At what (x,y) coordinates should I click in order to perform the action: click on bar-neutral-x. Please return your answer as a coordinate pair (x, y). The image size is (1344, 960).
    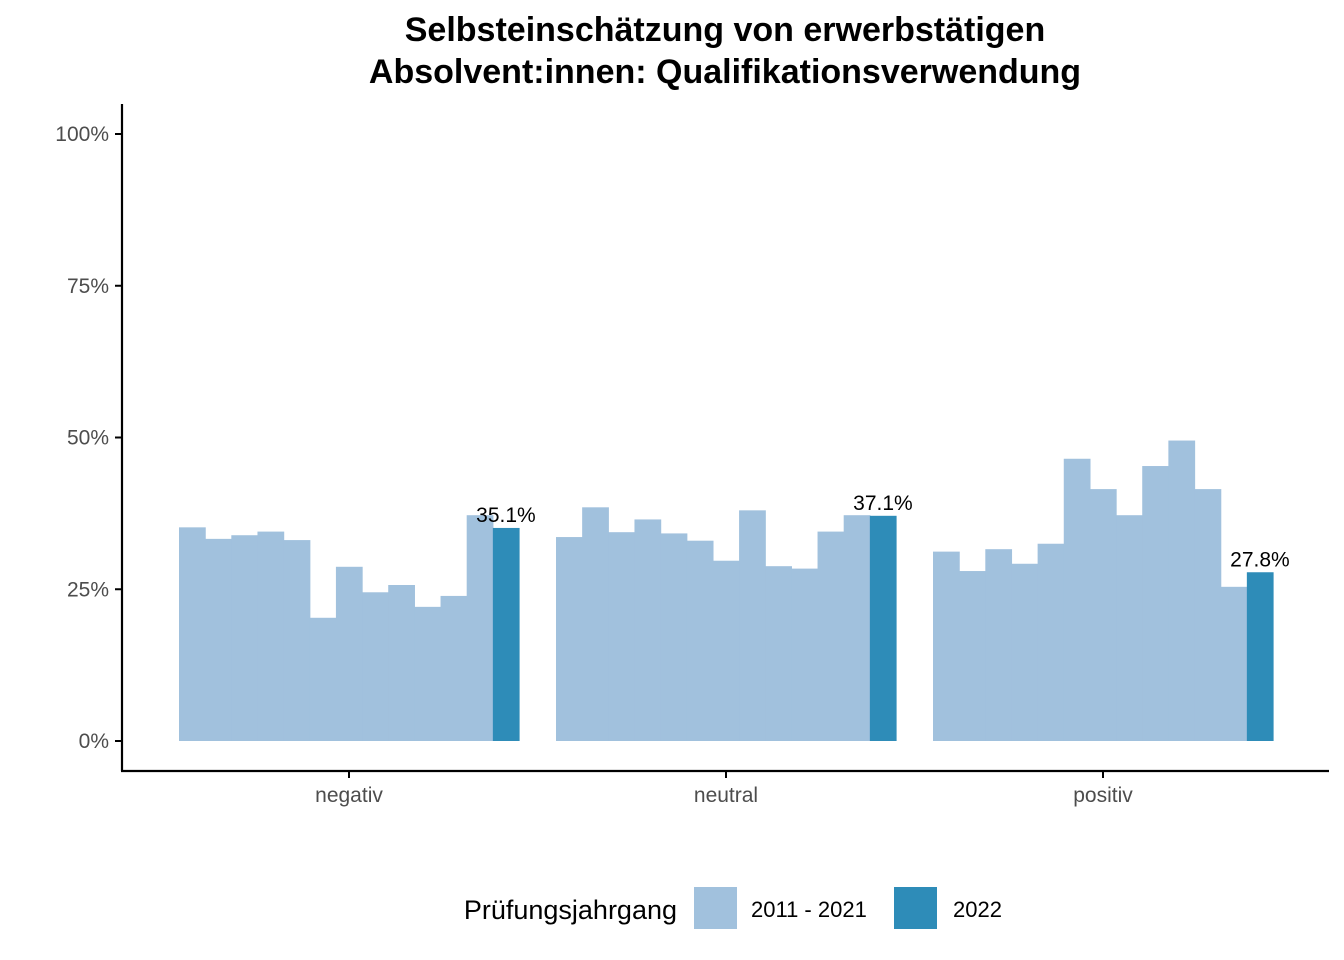
    Looking at the image, I should click on (883, 628).